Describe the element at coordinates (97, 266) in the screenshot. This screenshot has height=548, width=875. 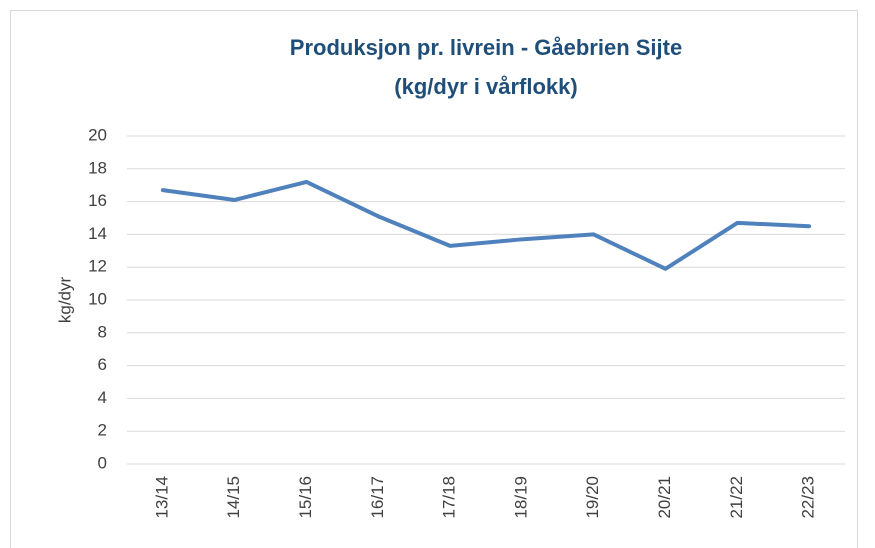
I see `y-tick-label: 12` at that location.